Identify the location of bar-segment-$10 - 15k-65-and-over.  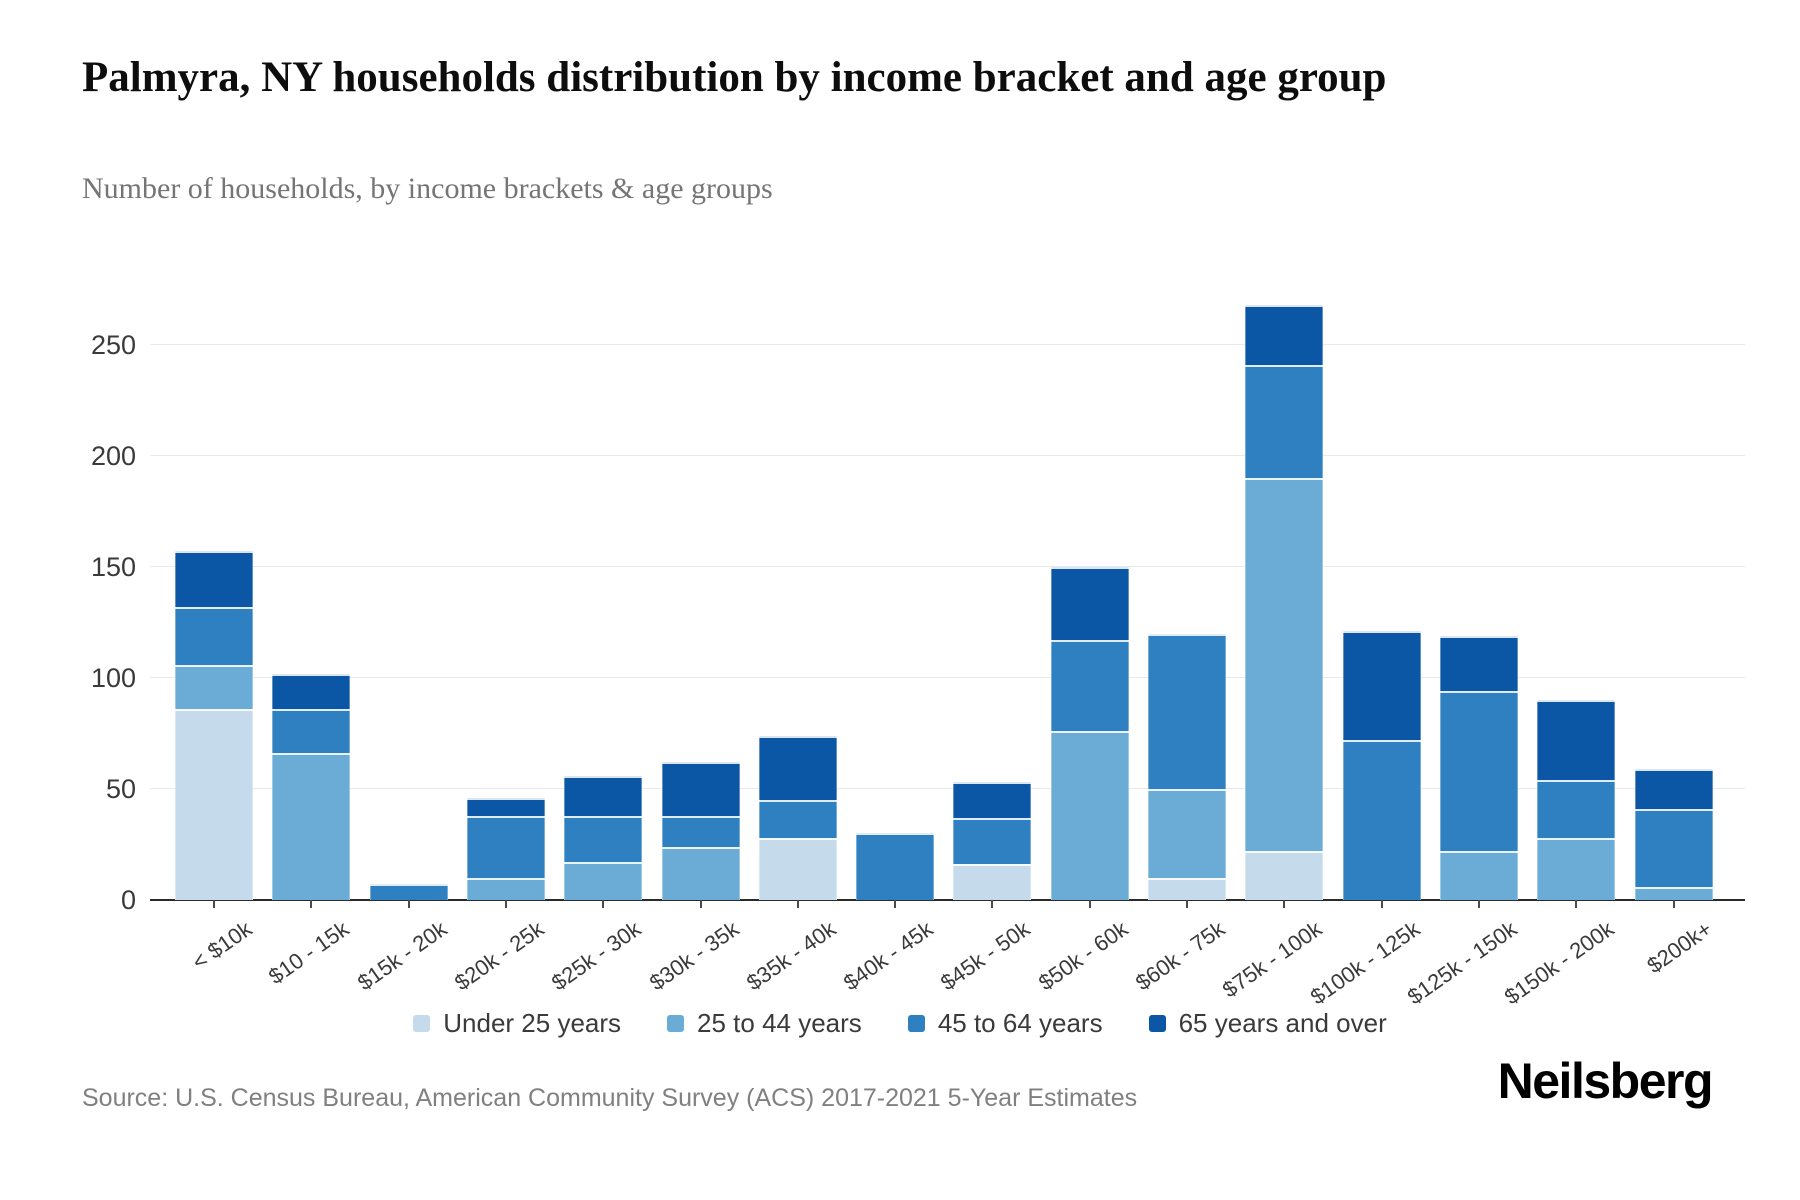
(311, 691).